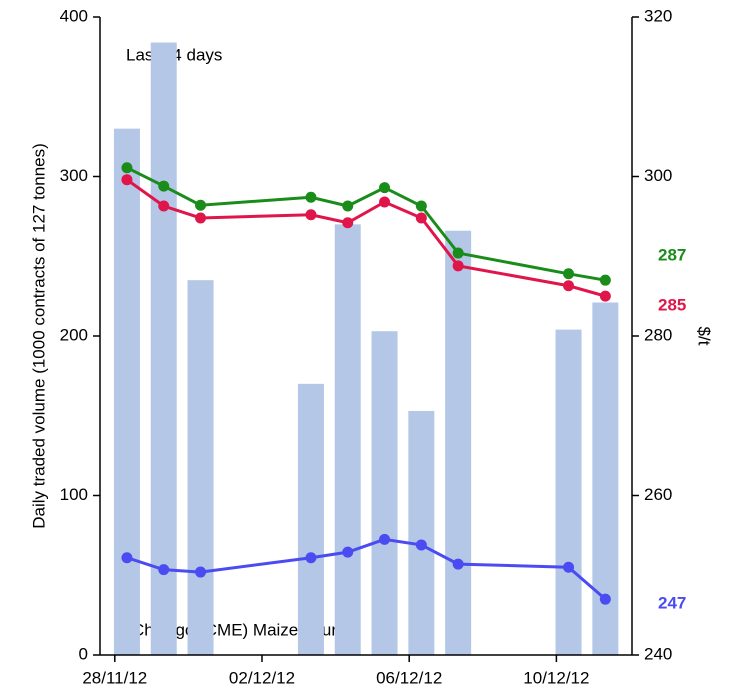 This screenshot has width=734, height=700. I want to click on end-value-label: 285, so click(672, 305).